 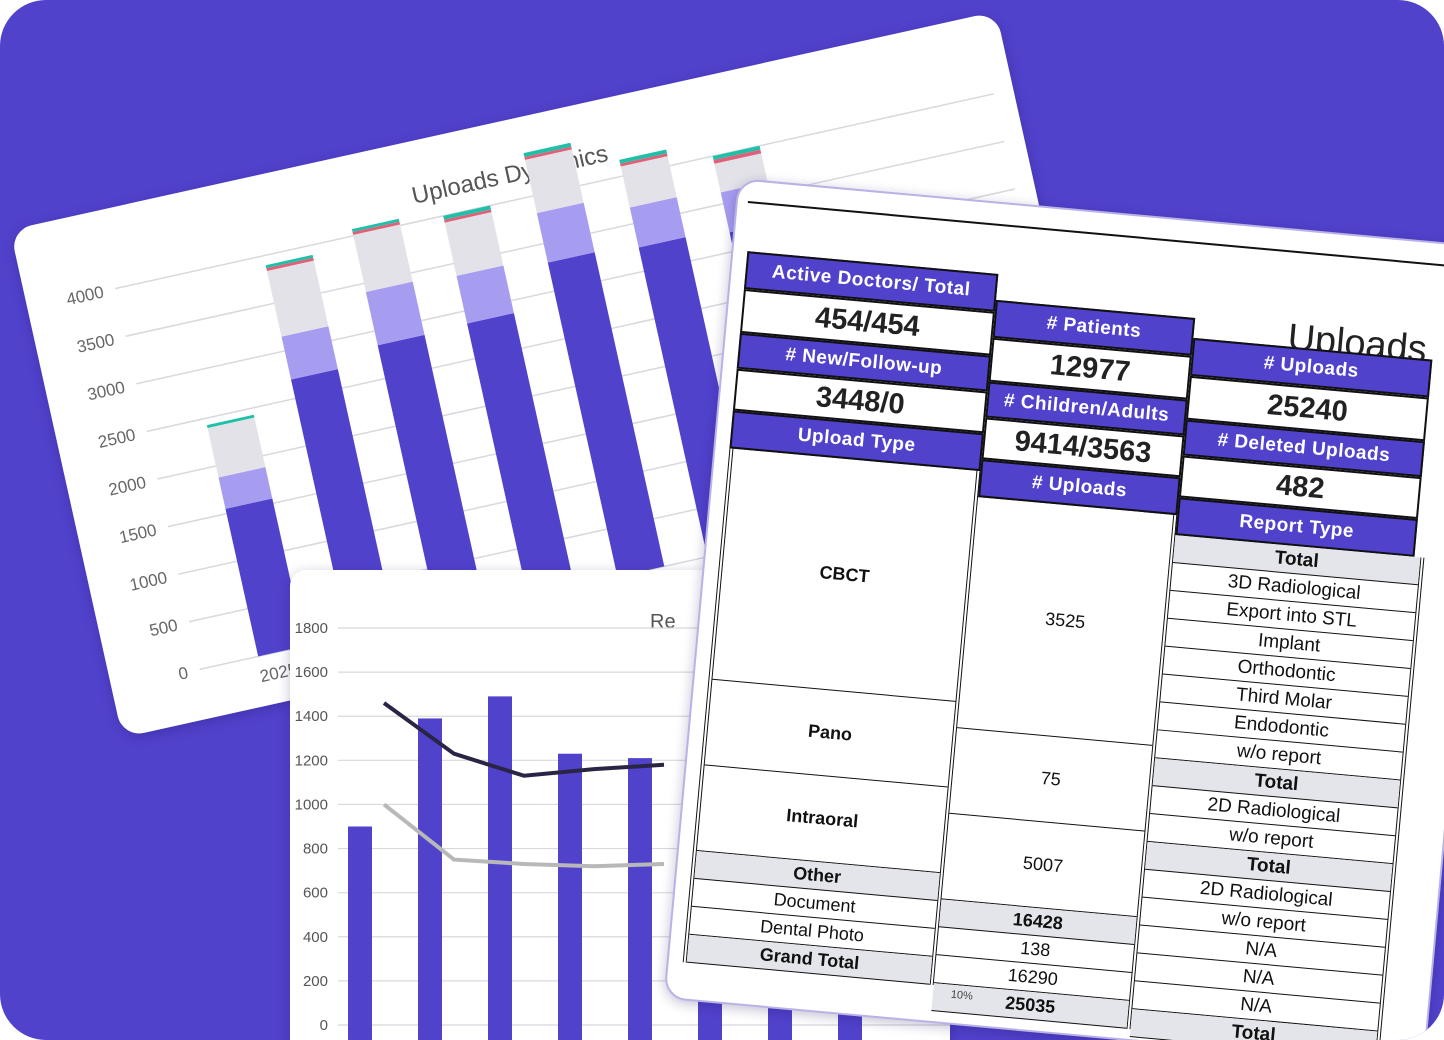 I want to click on chart-title: Re, so click(x=663, y=622).